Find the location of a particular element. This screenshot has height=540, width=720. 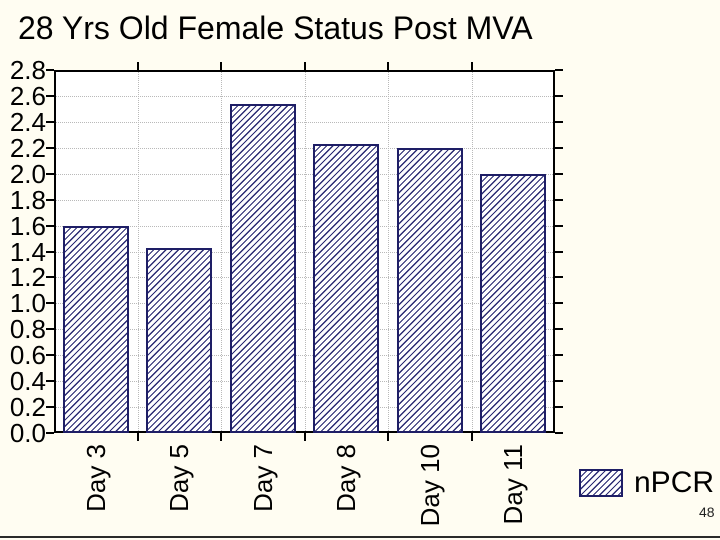

bottom-divider-line is located at coordinates (360, 537).